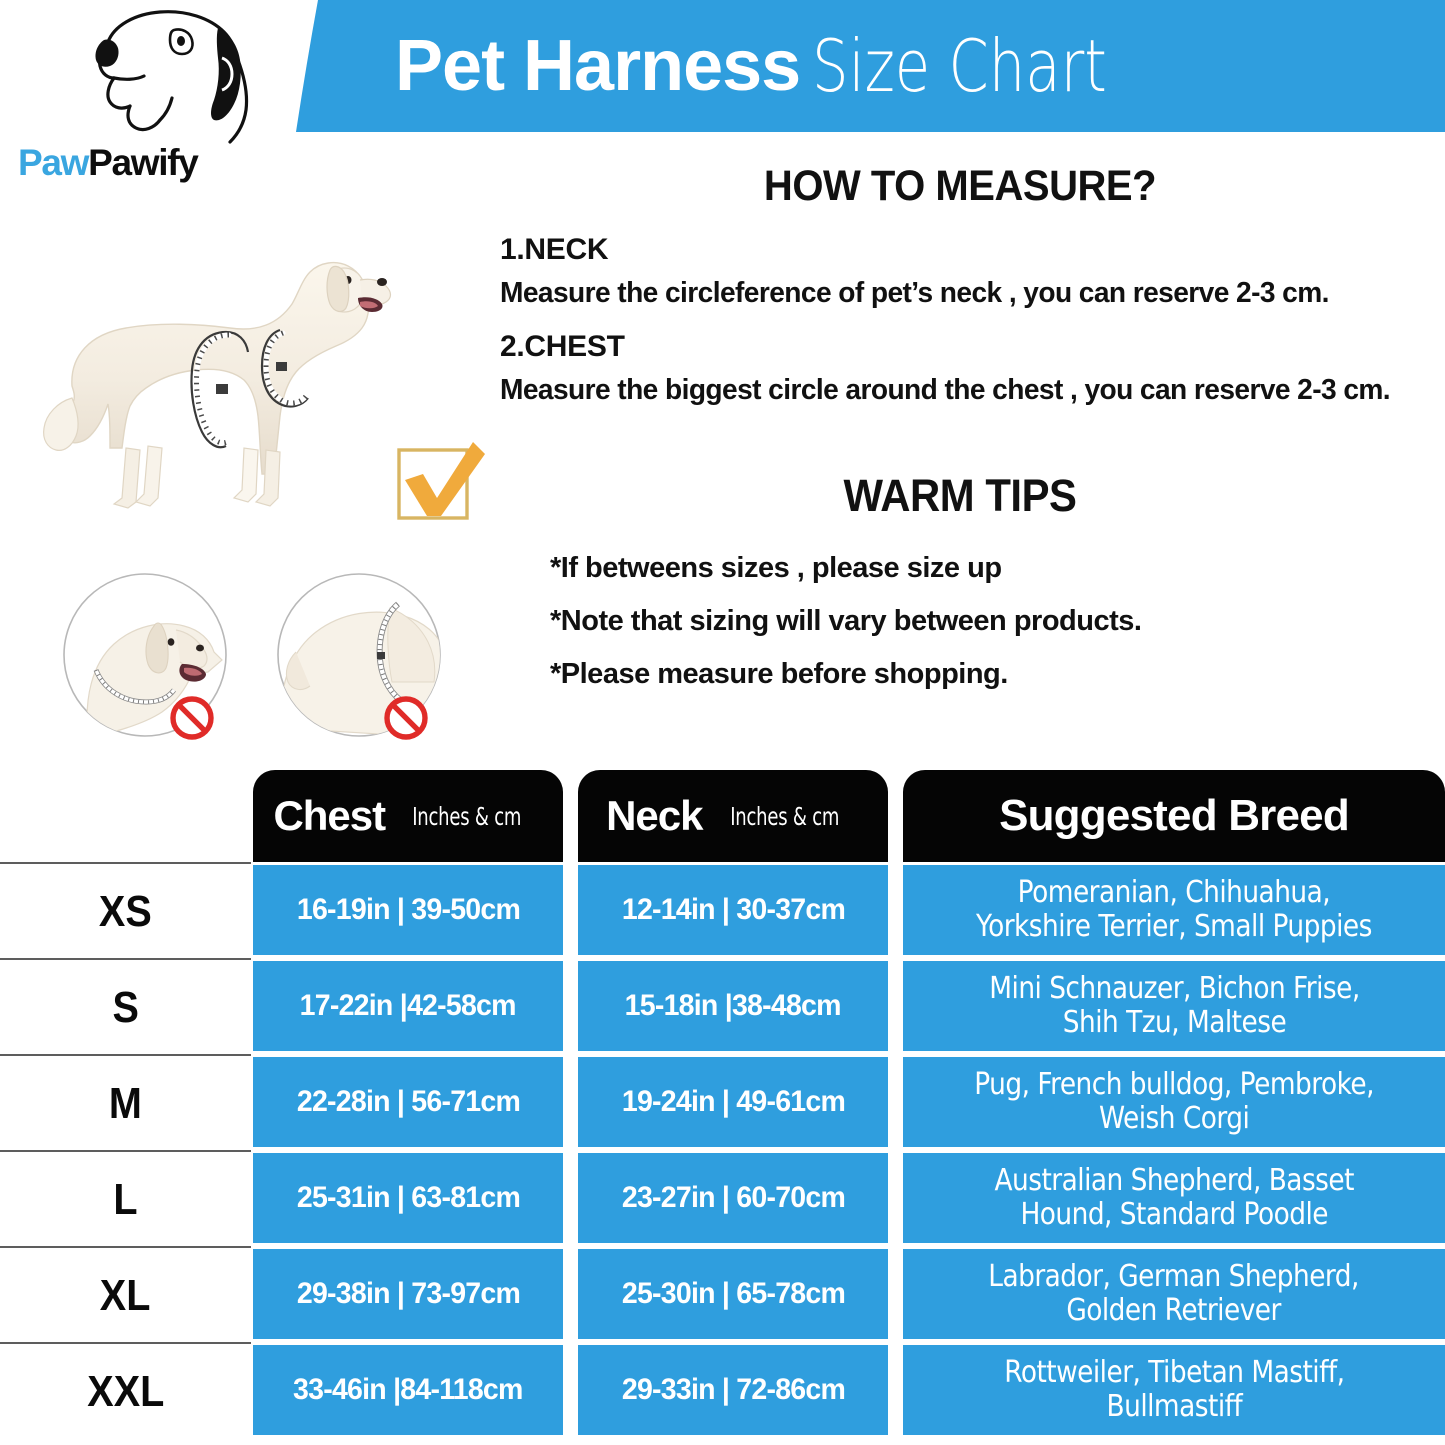 The width and height of the screenshot is (1445, 1445). Describe the element at coordinates (143, 162) in the screenshot. I see `logo-word-pawify: Pawify` at that location.